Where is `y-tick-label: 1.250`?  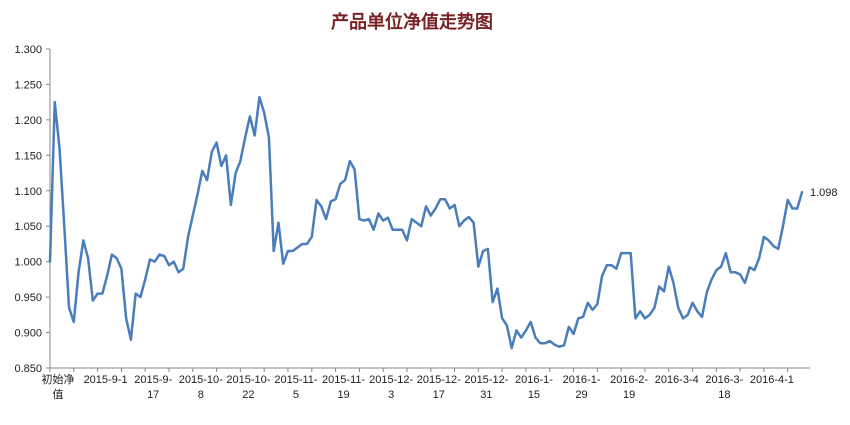
y-tick-label: 1.250 is located at coordinates (28, 85).